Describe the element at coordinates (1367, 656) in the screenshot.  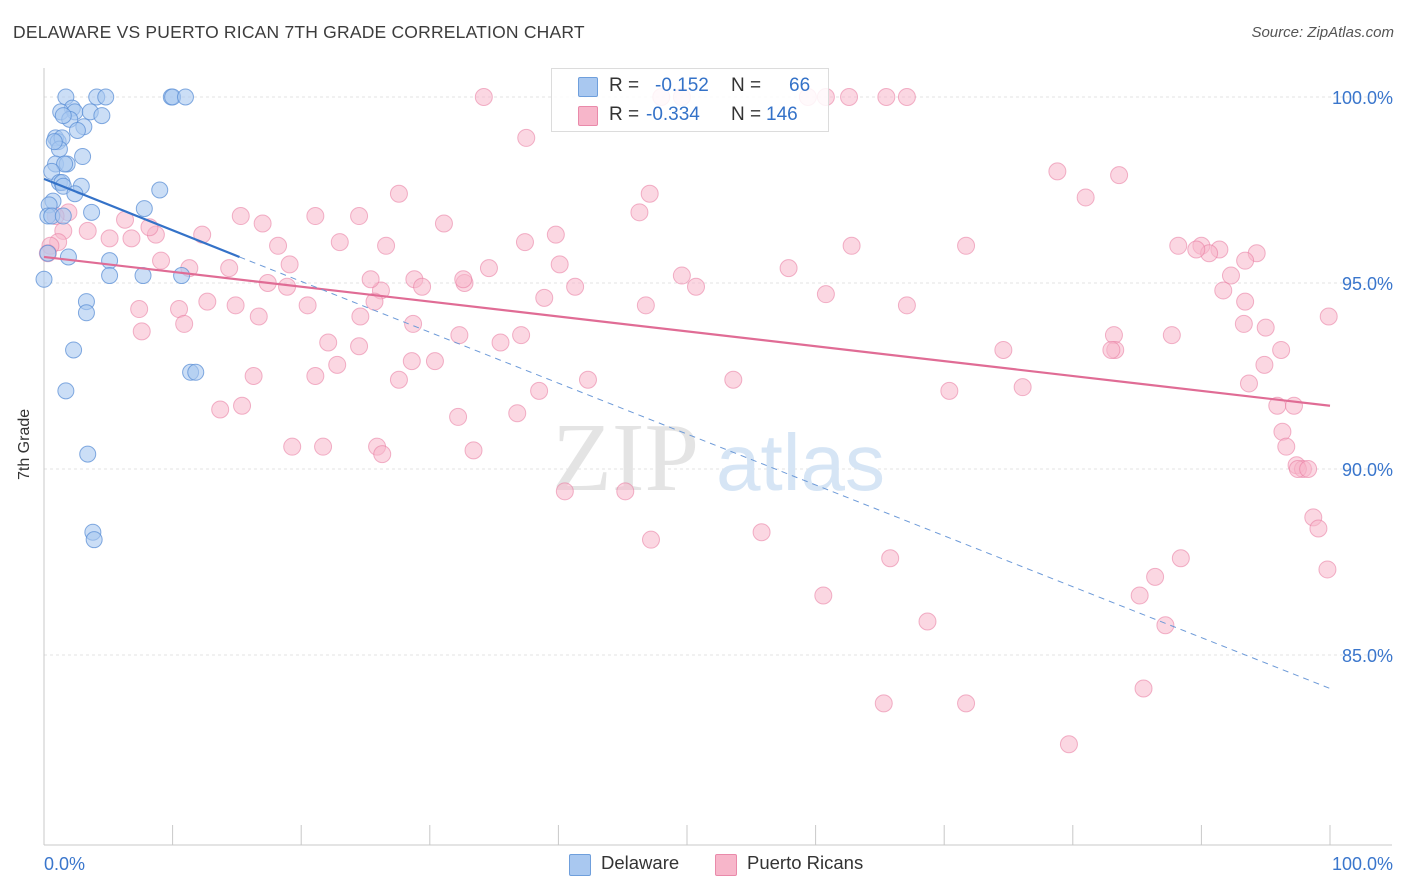
I see `y-tick-label: 85.0%` at that location.